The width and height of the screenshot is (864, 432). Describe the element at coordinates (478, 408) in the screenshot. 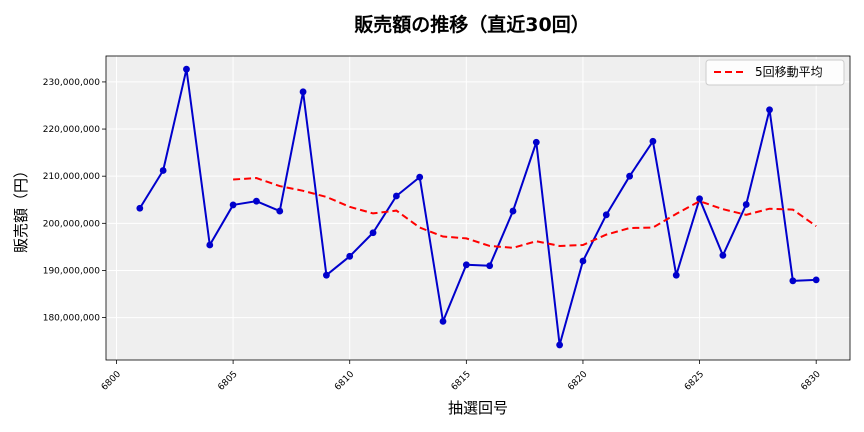

I see `x-axis-label: 抽選回号` at that location.